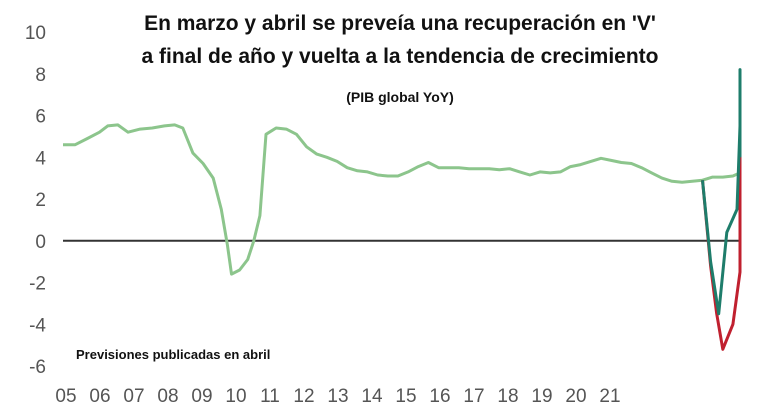 This screenshot has height=420, width=770. I want to click on x-tick-label: 14, so click(372, 396).